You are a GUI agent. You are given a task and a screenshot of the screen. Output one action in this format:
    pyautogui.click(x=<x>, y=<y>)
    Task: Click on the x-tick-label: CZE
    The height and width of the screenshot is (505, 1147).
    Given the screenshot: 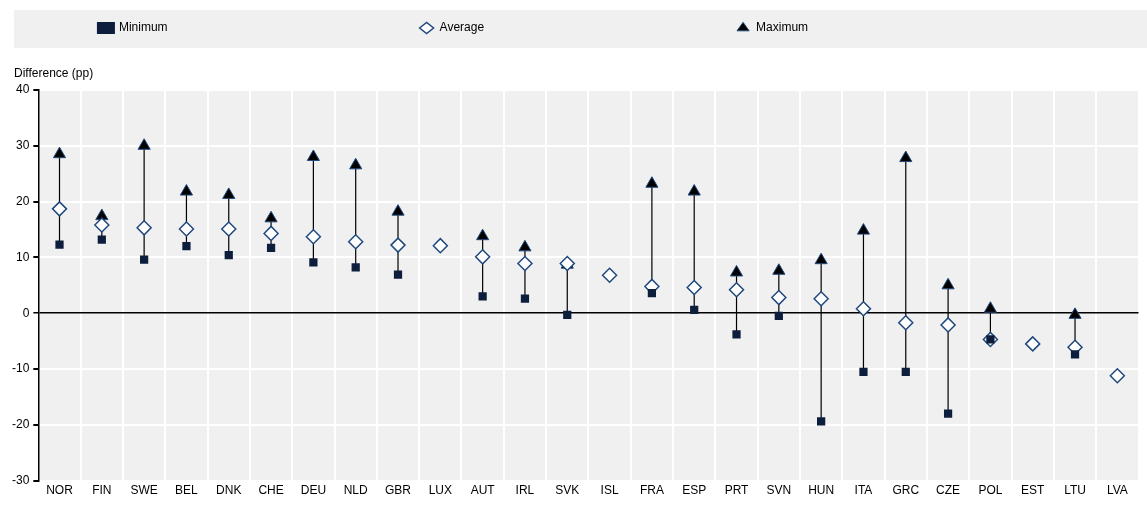 What is the action you would take?
    pyautogui.click(x=948, y=490)
    